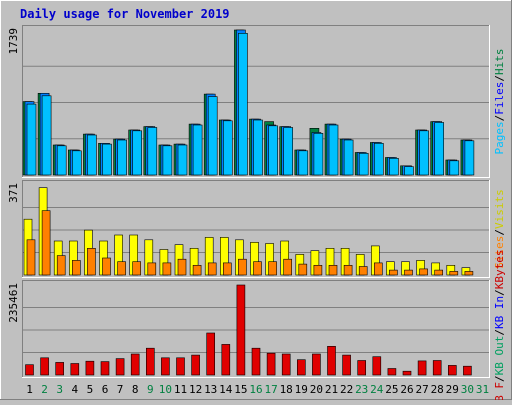 The width and height of the screenshot is (512, 405). Describe the element at coordinates (467, 389) in the screenshot. I see `x-tick-label-day-30: 30` at that location.